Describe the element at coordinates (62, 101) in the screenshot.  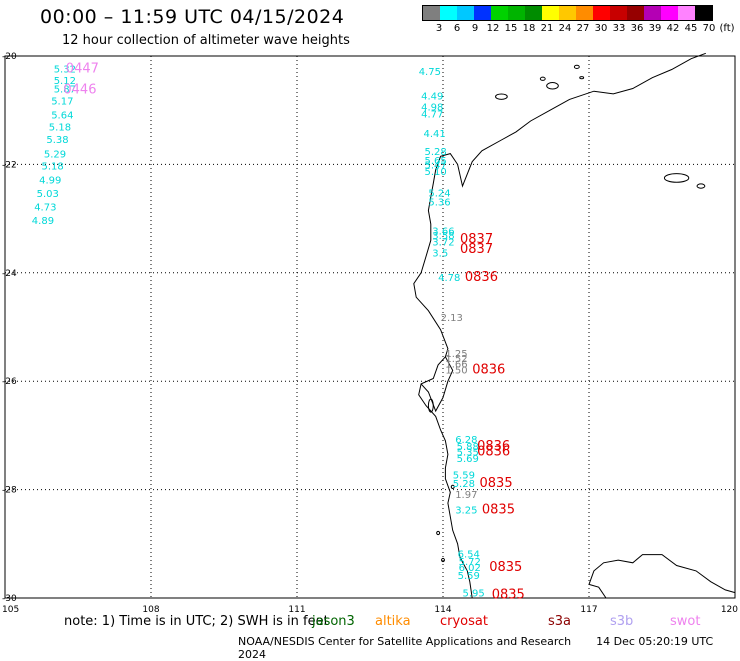
I see `wave-height-value: 5.17` at that location.